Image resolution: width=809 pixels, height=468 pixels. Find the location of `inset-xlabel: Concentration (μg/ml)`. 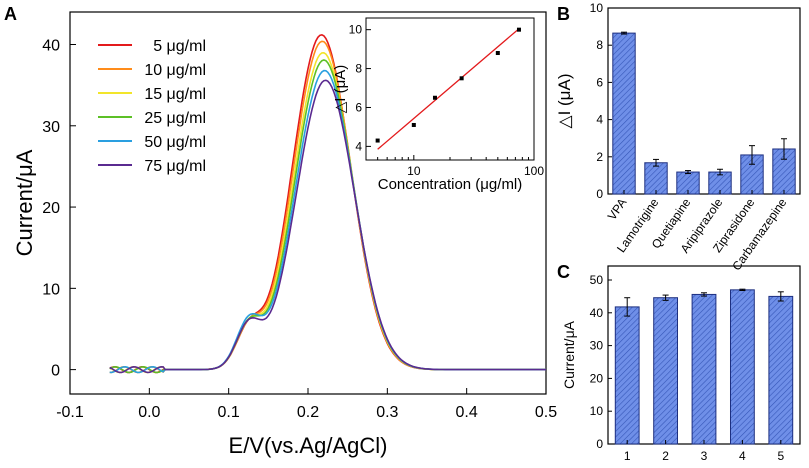

inset-xlabel: Concentration (μg/ml) is located at coordinates (450, 184).